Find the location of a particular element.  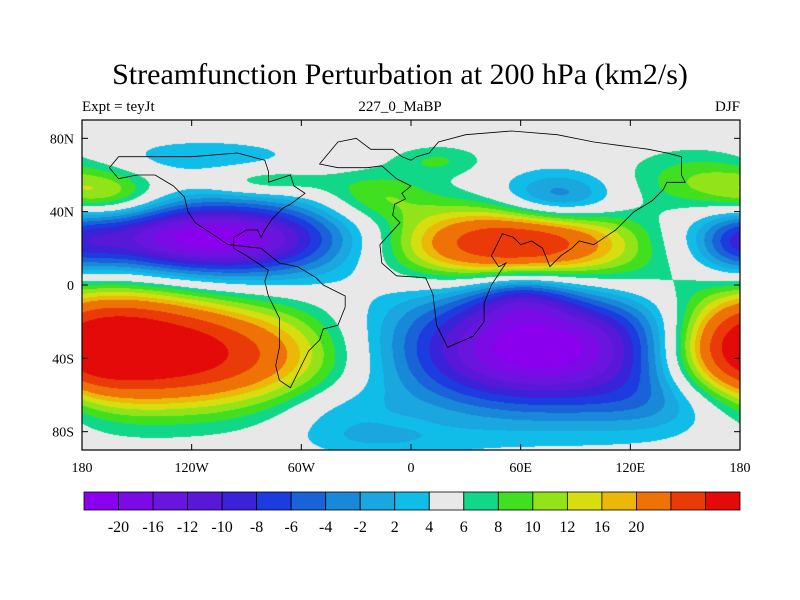

colorbar-label: 2 is located at coordinates (395, 527).